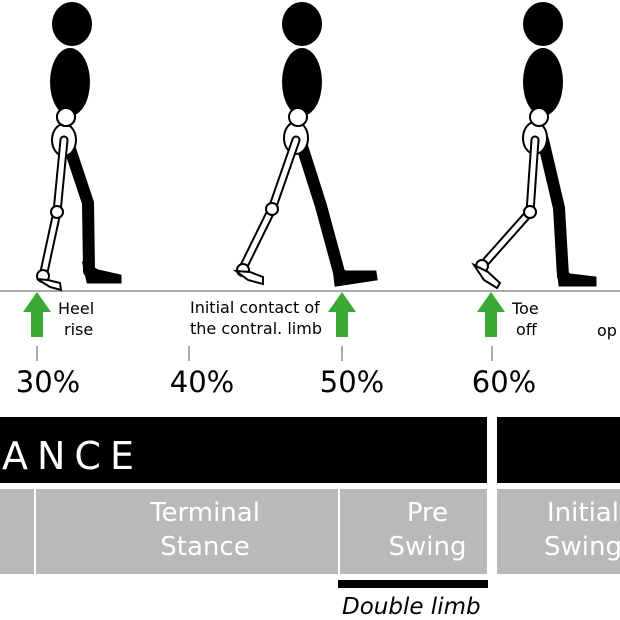  What do you see at coordinates (48, 382) in the screenshot?
I see `percent-30: 30%` at bounding box center [48, 382].